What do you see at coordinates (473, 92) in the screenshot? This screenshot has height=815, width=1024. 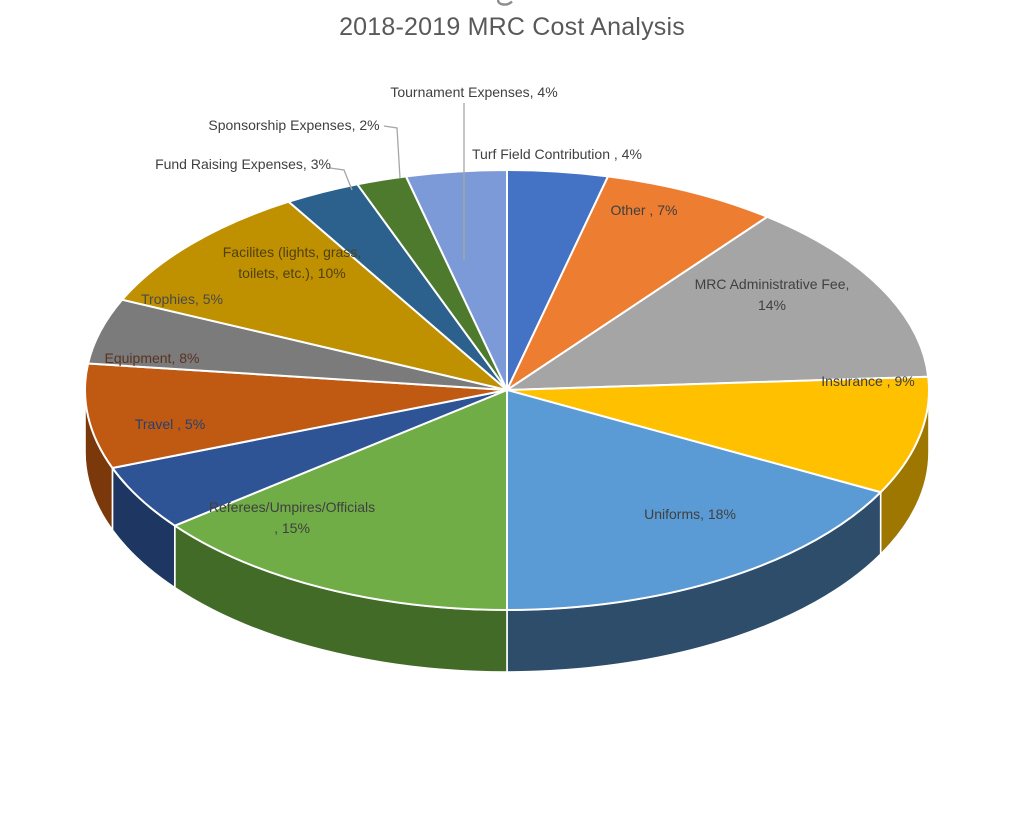 I see `slice-label-tournament-expenses: Tournament Expenses, 4%` at bounding box center [473, 92].